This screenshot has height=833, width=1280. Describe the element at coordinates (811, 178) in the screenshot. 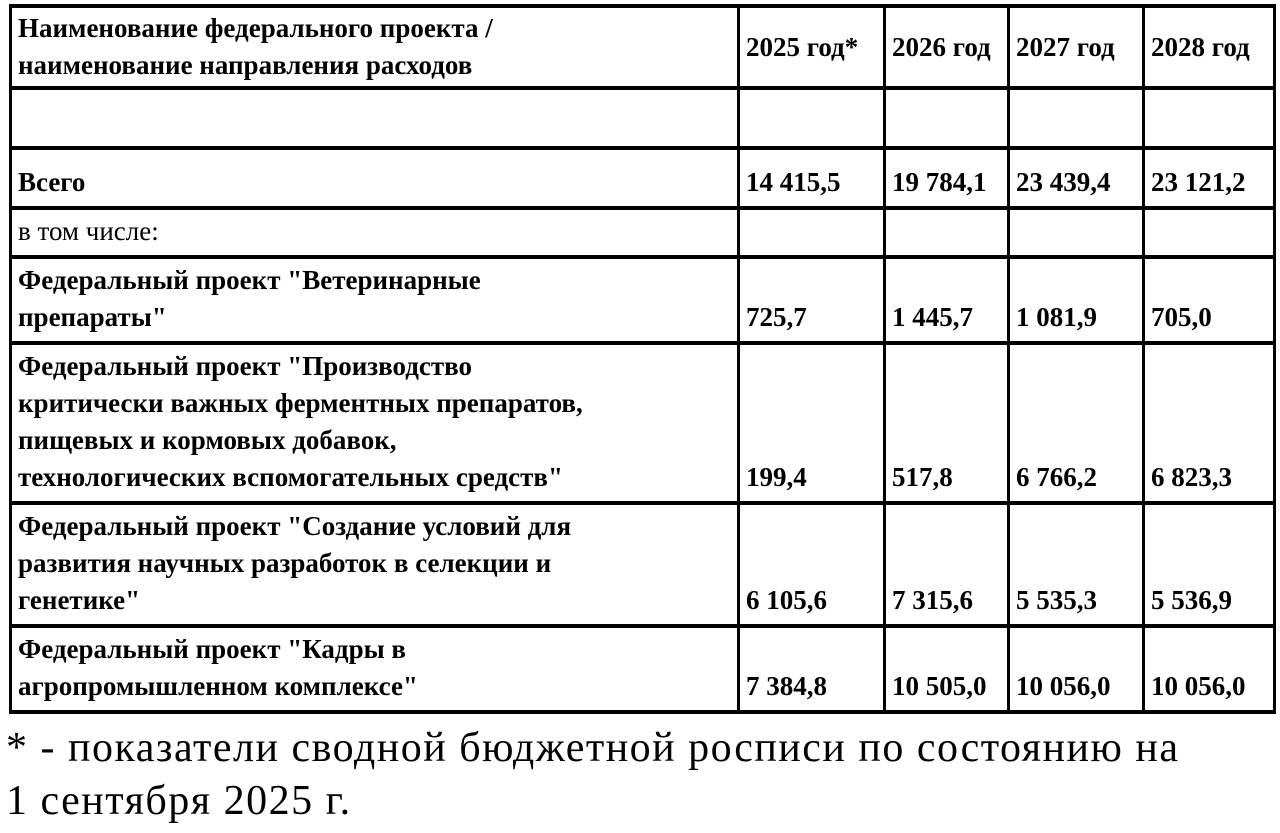

I see `value-cell: 14 415,5` at that location.